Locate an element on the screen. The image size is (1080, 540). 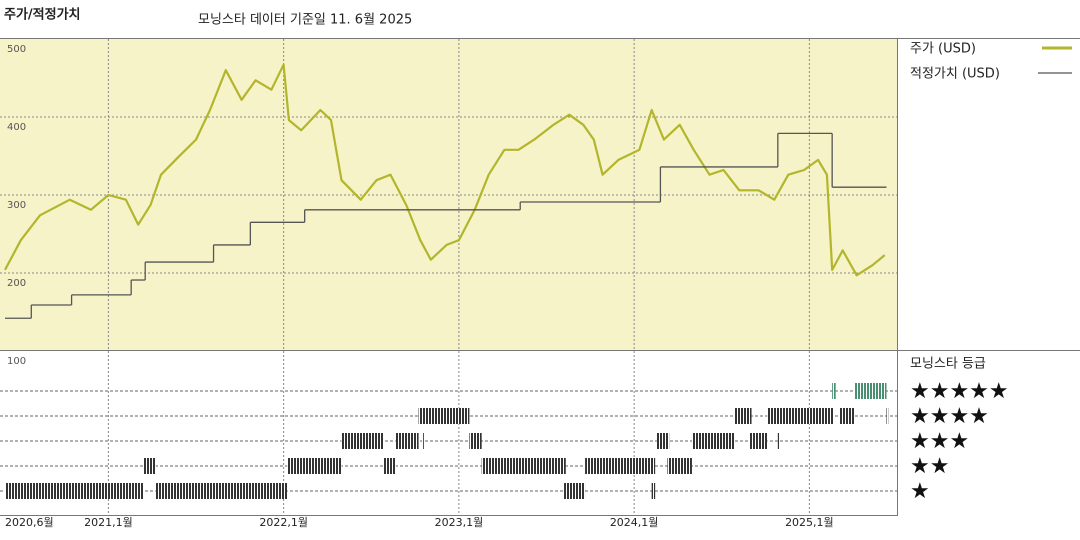
x-tick-label: 2024,1월 is located at coordinates (634, 522).